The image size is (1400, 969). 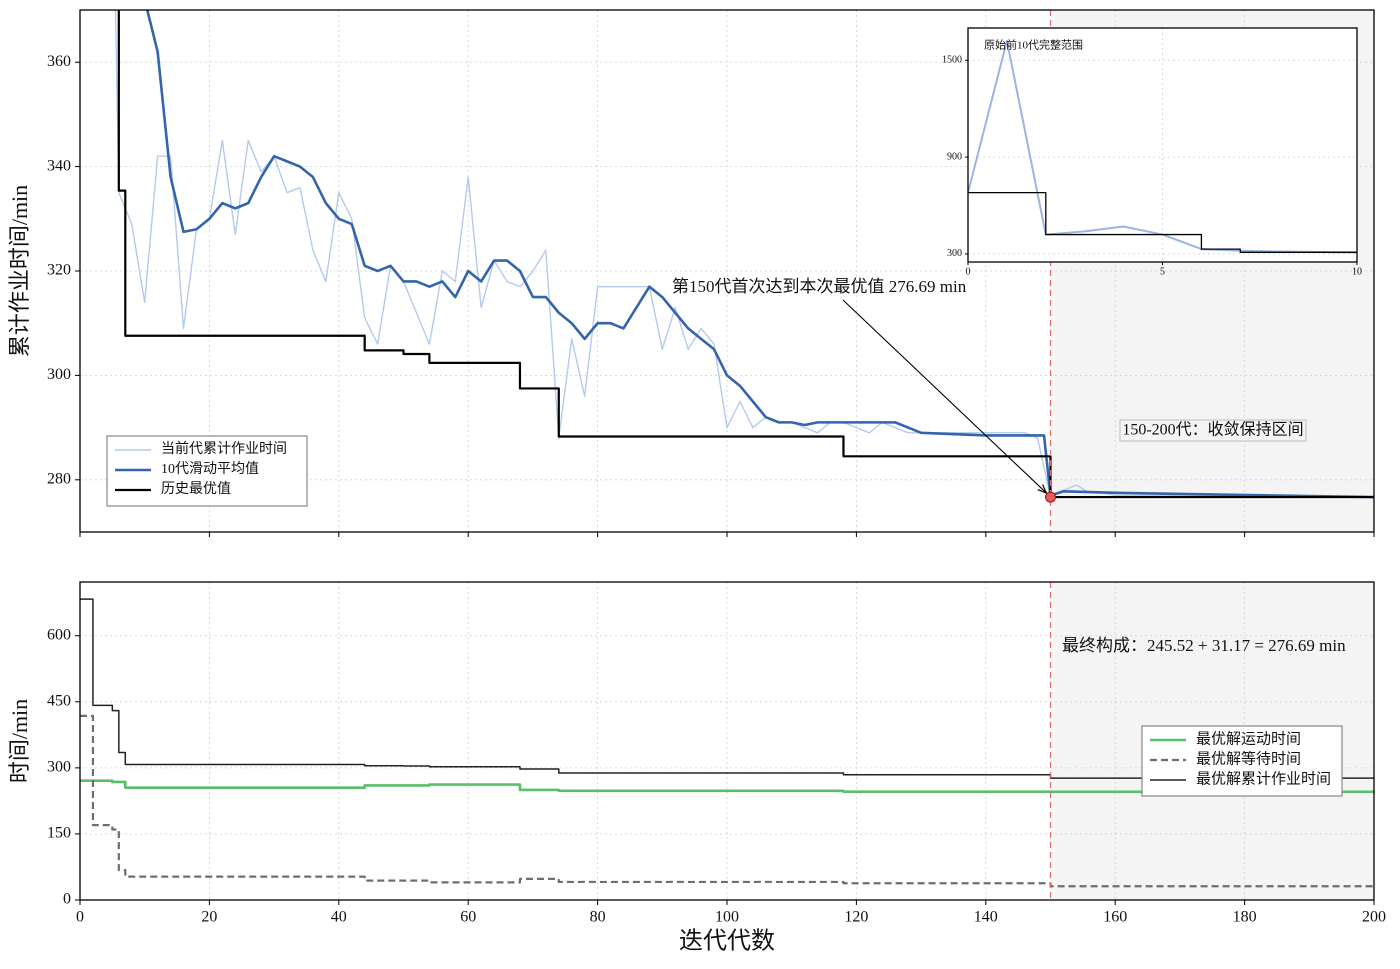 I want to click on x-axis-label: 迭代代数, so click(x=727, y=941).